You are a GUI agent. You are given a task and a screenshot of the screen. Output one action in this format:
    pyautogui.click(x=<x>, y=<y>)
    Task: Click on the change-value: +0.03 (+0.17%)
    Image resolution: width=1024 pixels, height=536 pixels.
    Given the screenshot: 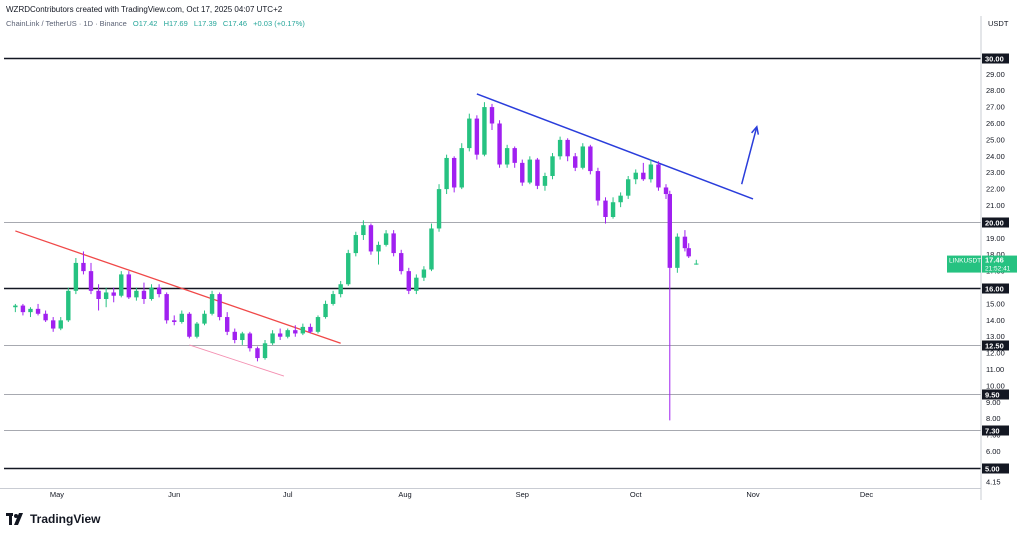 What is the action you would take?
    pyautogui.click(x=279, y=23)
    